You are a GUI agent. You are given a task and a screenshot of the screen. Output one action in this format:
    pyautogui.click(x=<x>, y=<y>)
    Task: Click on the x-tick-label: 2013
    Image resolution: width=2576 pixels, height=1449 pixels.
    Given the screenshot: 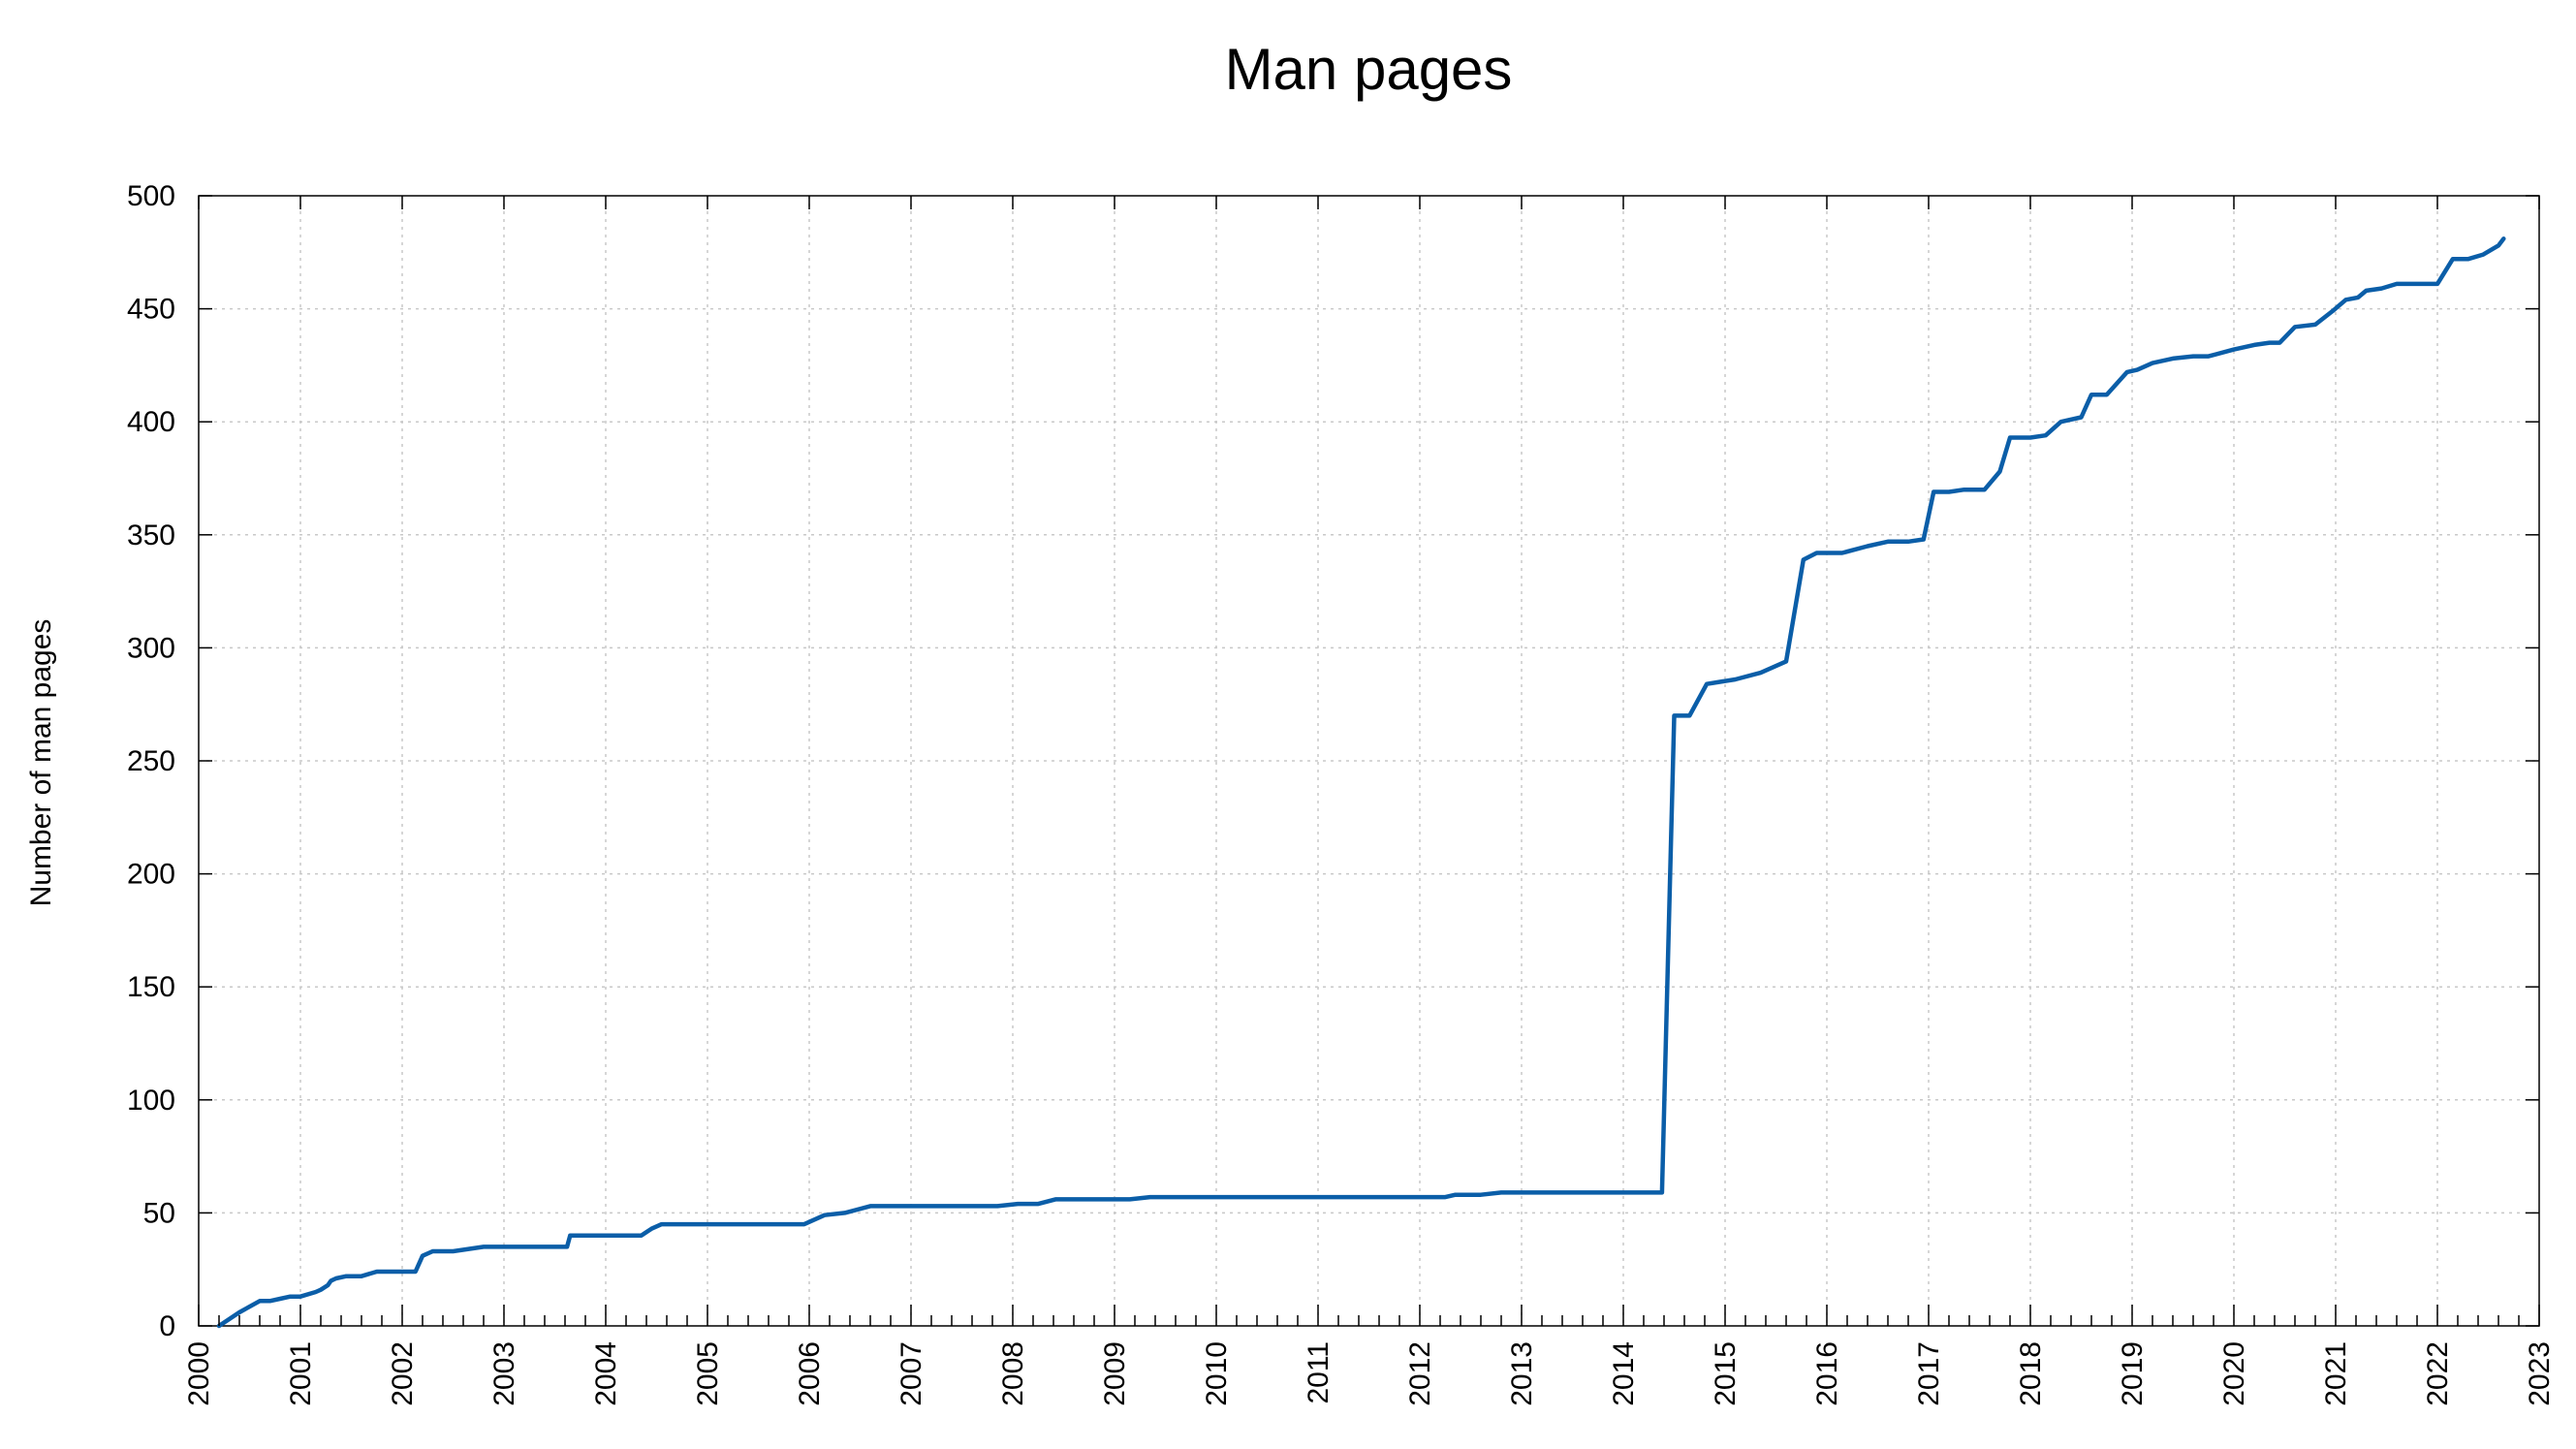 What is the action you would take?
    pyautogui.click(x=1522, y=1373)
    